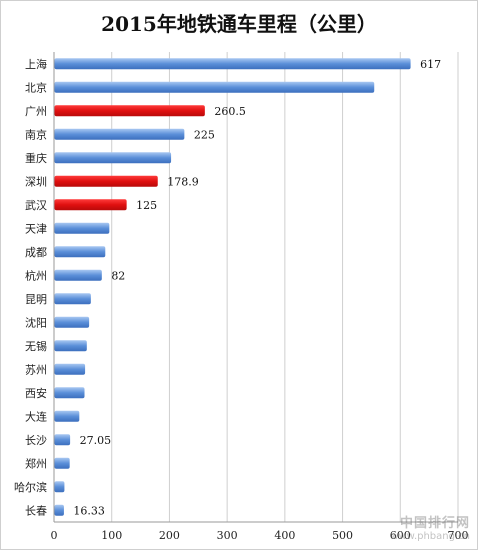 The height and width of the screenshot is (550, 478). Describe the element at coordinates (239, 24) in the screenshot. I see `chart-title: 2015年地铁通车里程（公里）` at that location.